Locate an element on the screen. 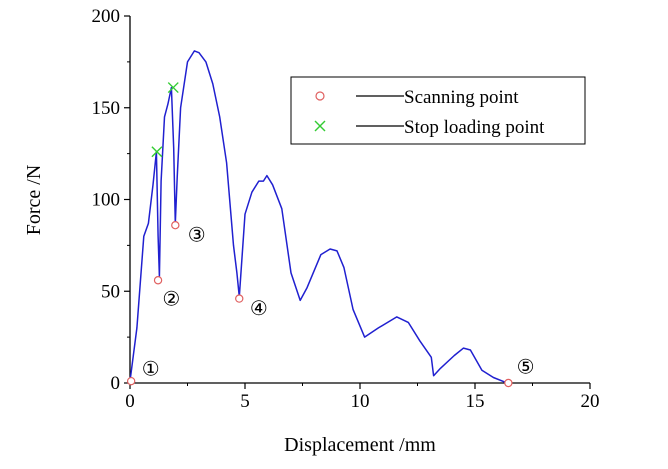  point-annotation: ① is located at coordinates (151, 368).